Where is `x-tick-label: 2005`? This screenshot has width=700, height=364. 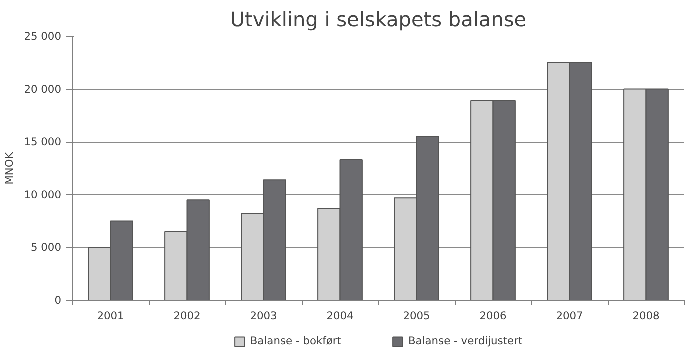
x-tick-label: 2005 is located at coordinates (416, 316).